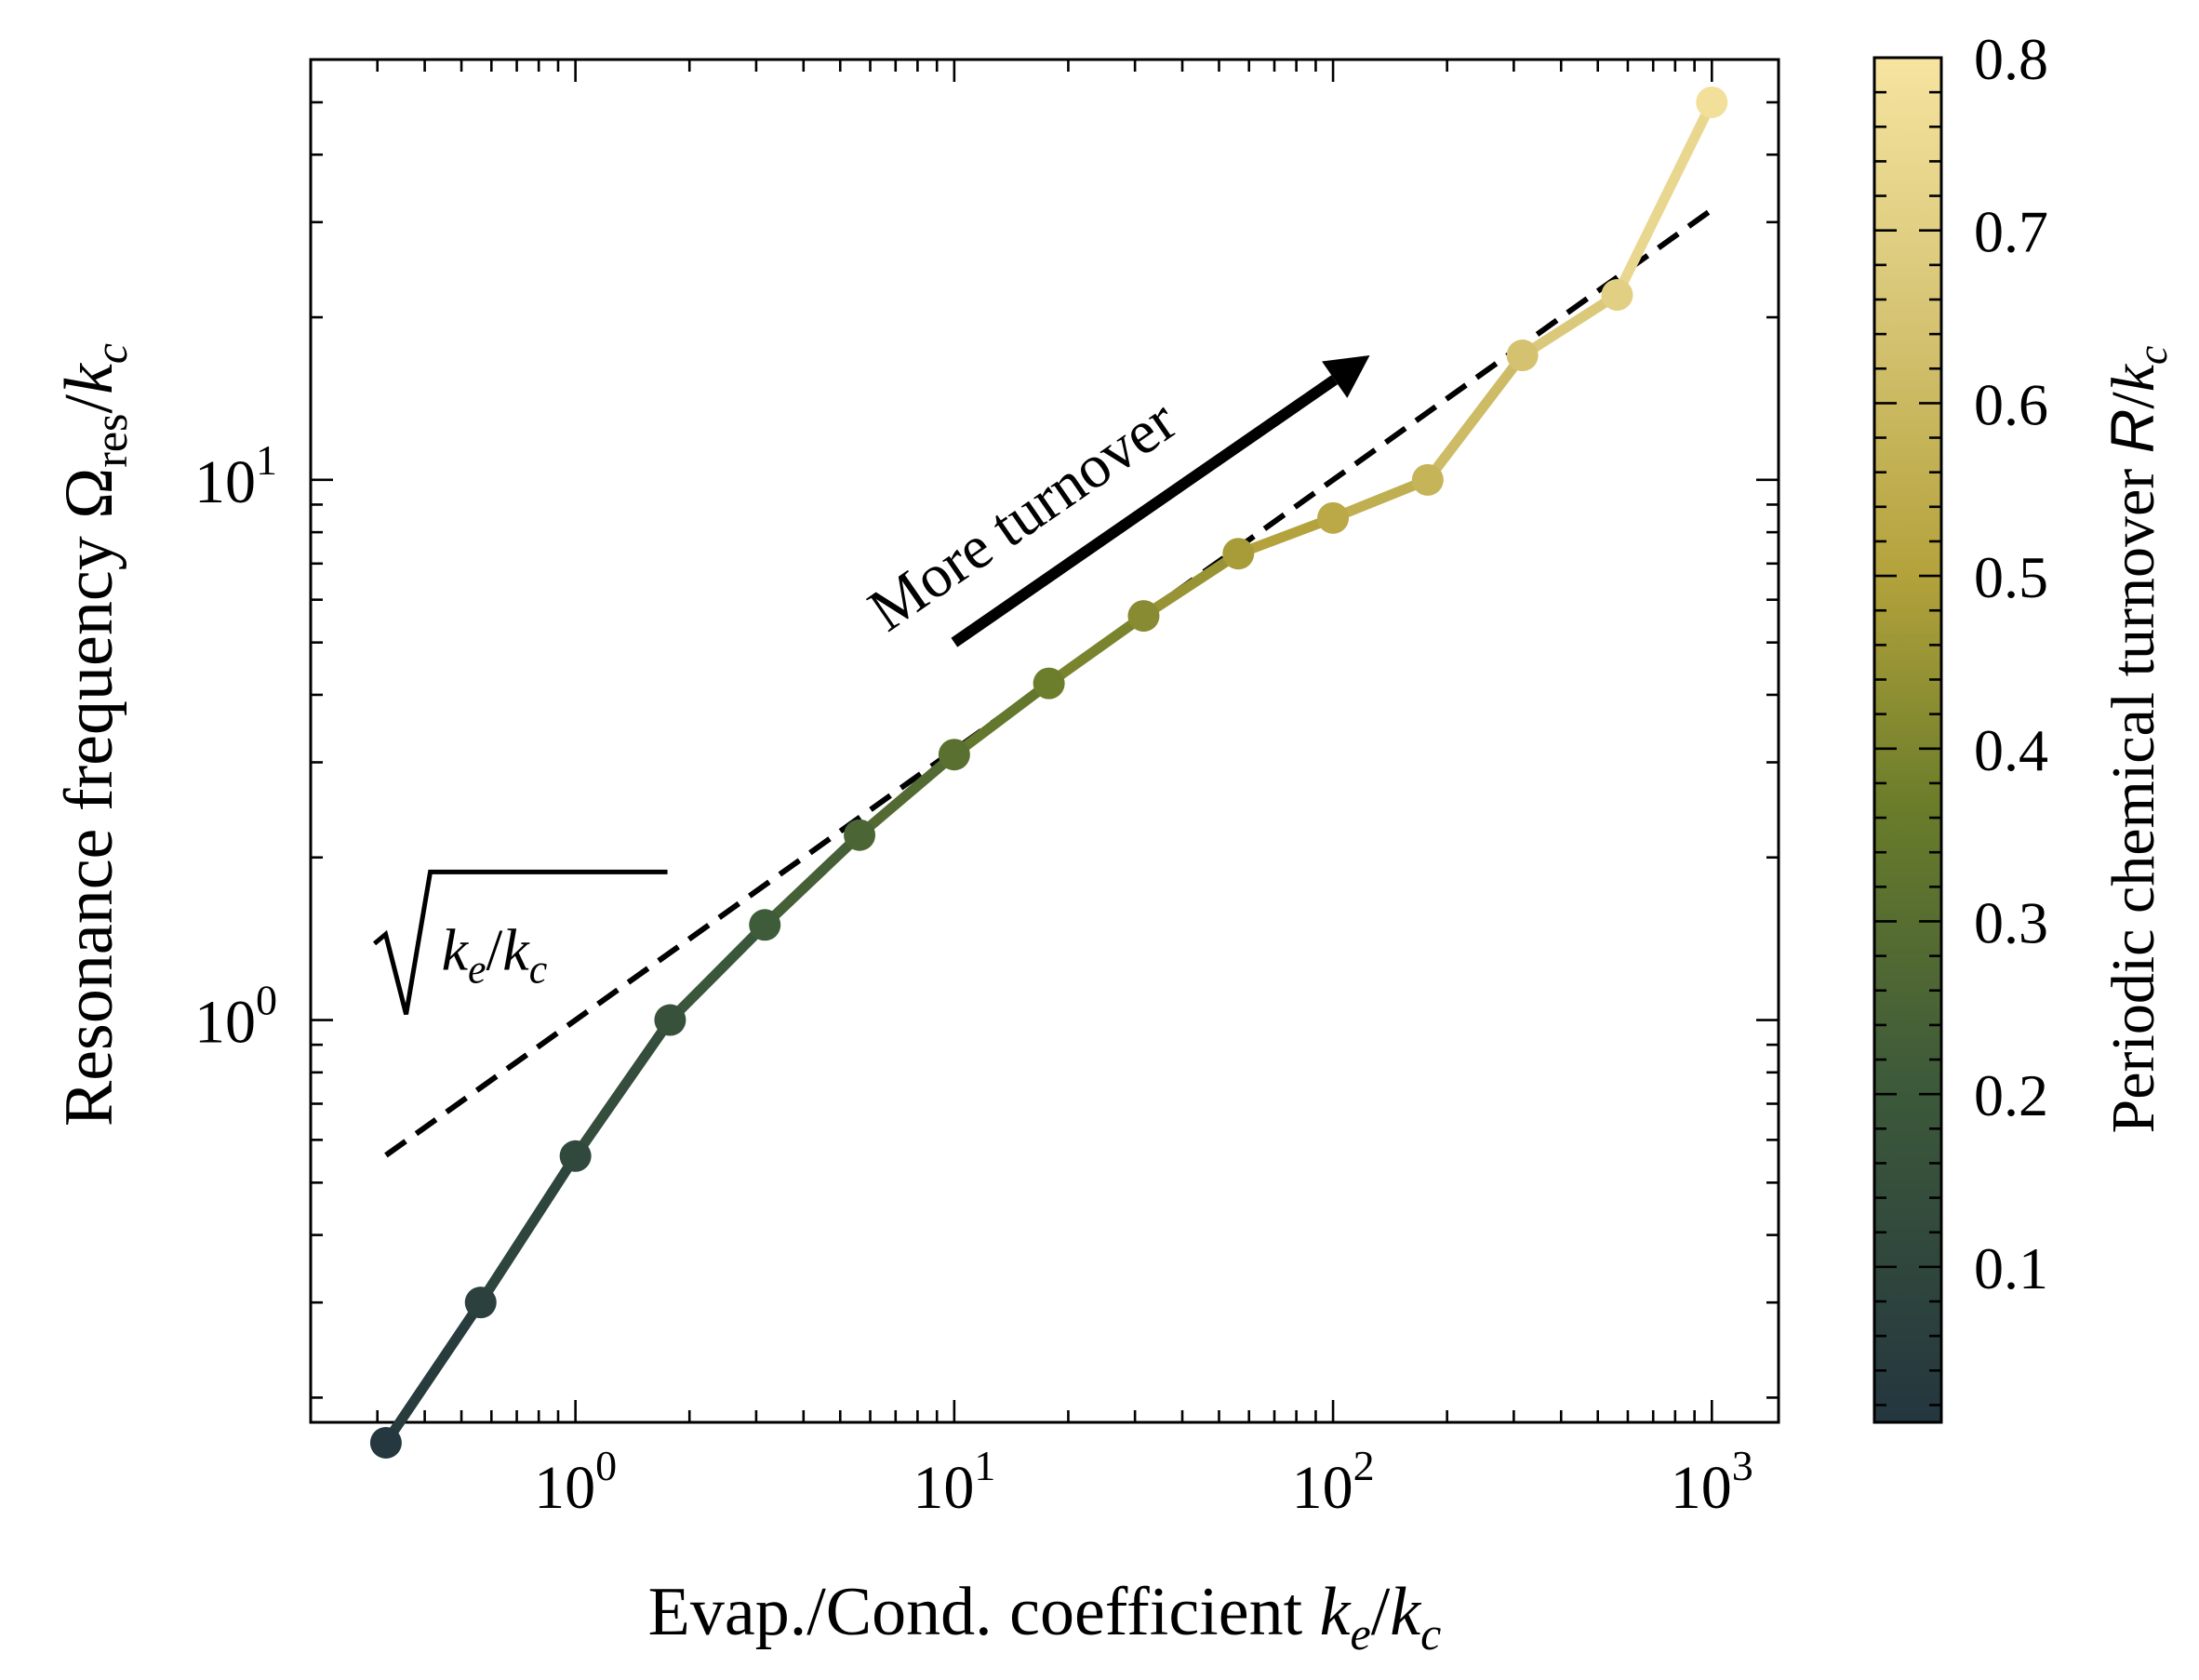 The height and width of the screenshot is (1680, 2199). I want to click on colorbar-tick-label: 0.1, so click(2011, 1268).